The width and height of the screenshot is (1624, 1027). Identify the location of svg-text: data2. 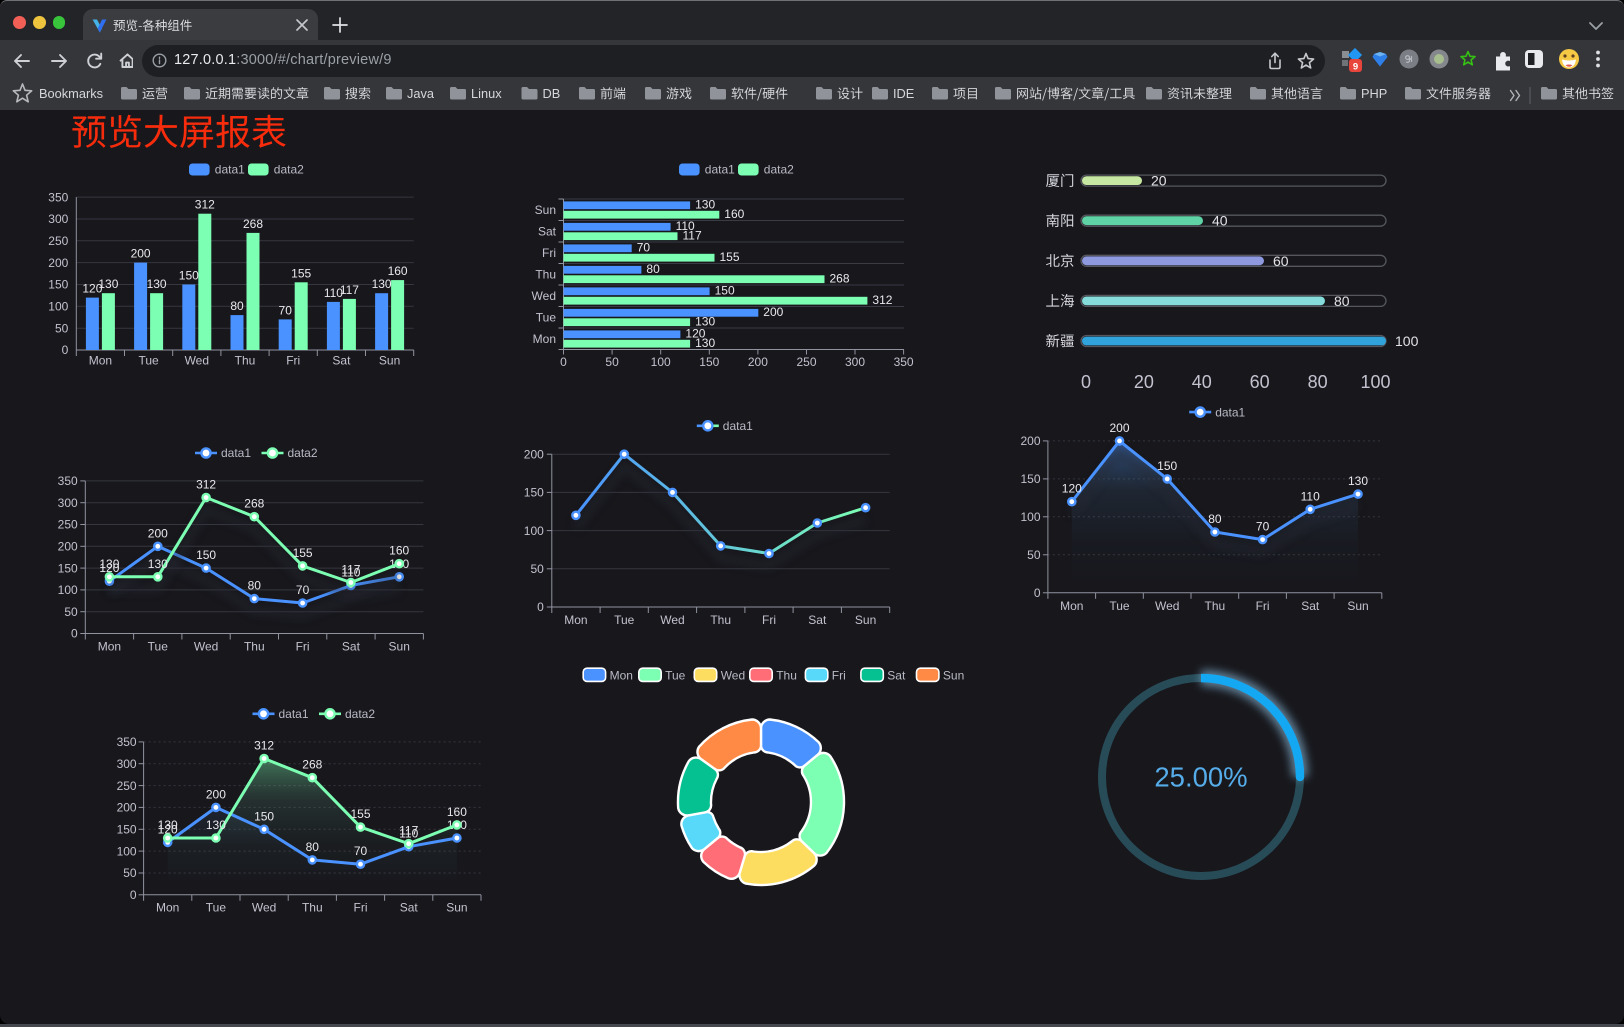
(779, 170).